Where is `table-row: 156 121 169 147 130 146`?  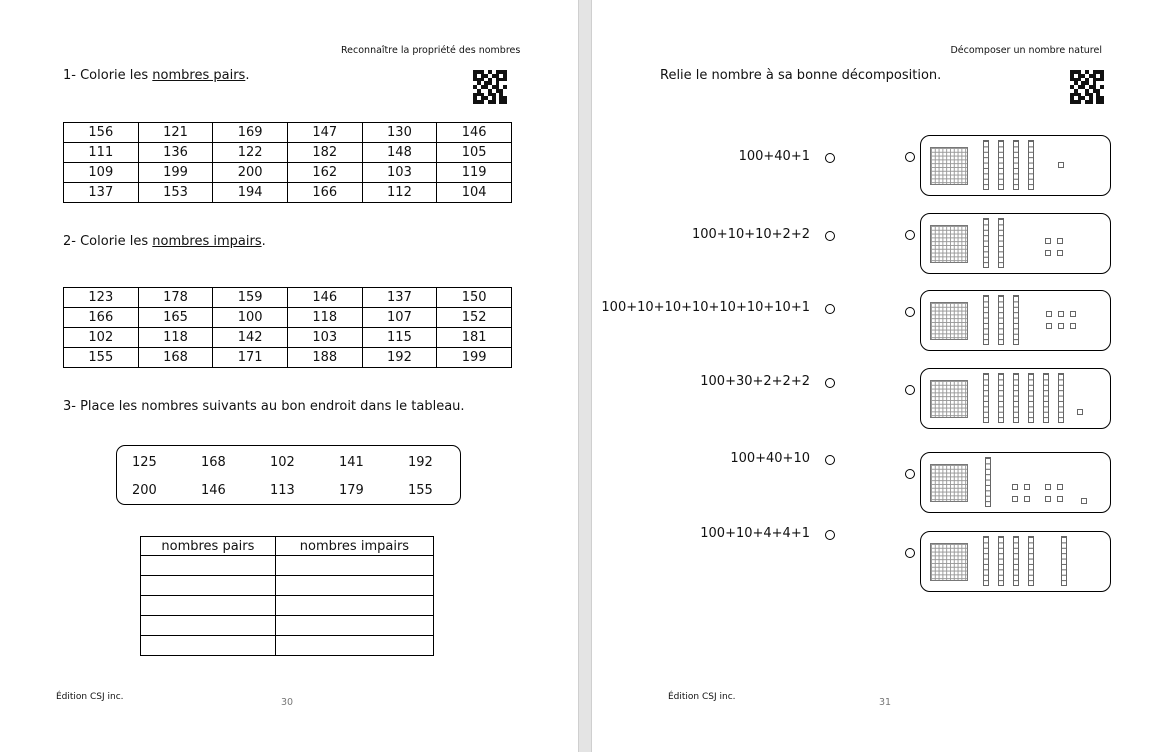 table-row: 156 121 169 147 130 146 is located at coordinates (287, 132).